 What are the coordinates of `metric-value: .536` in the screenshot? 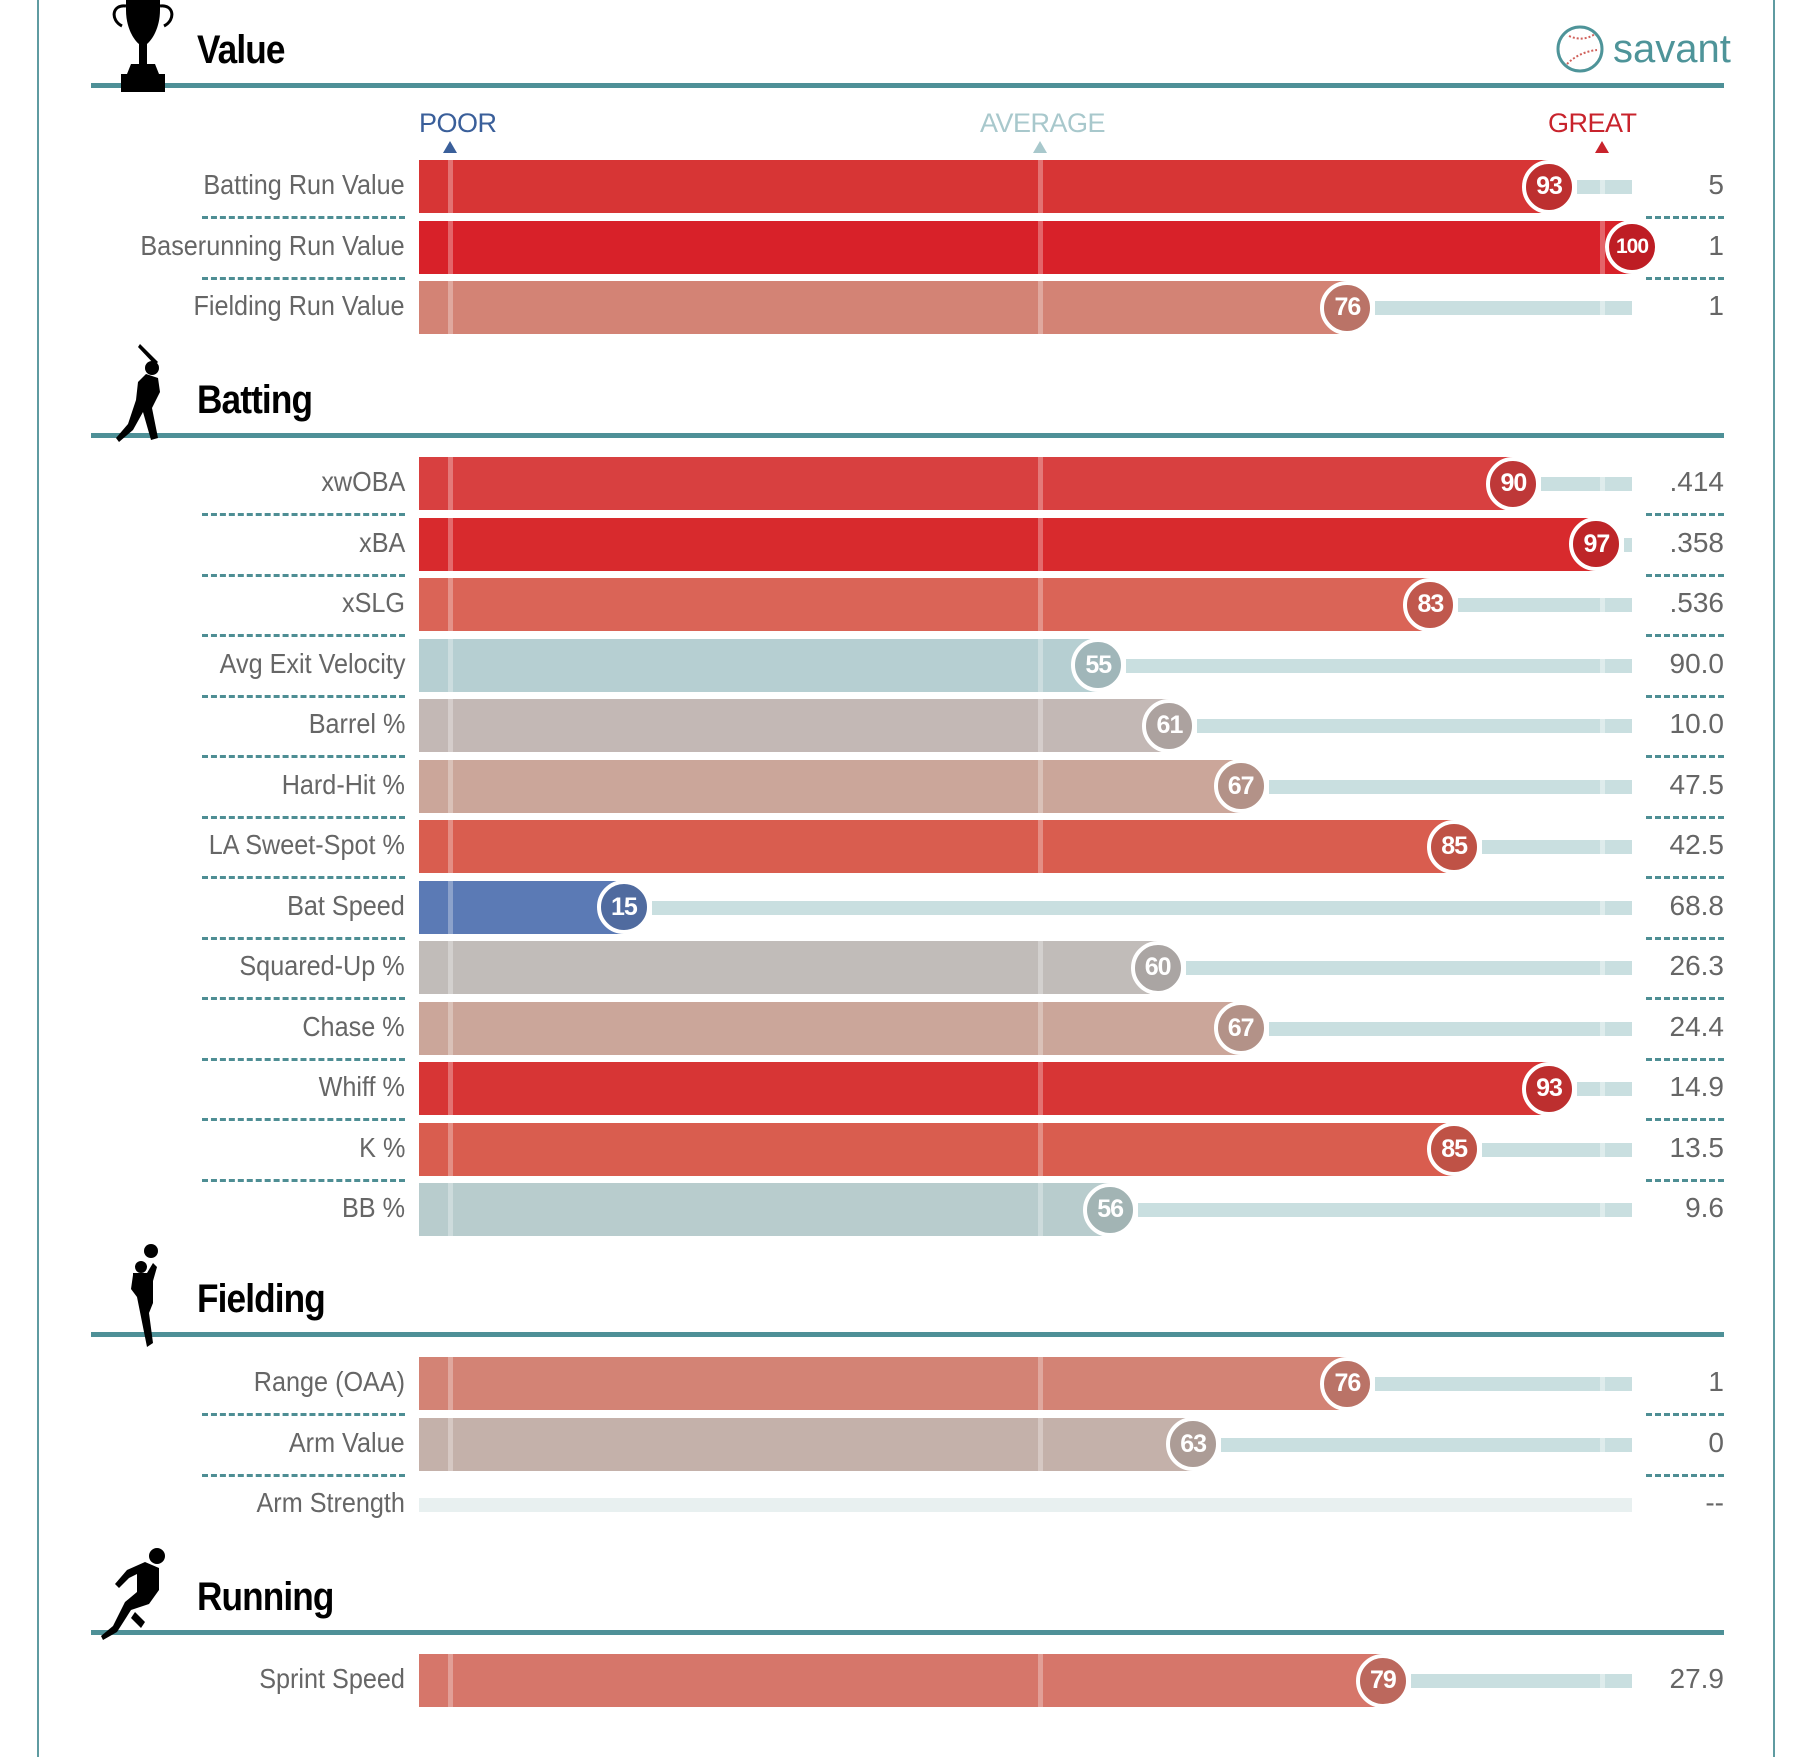 It's located at (1697, 602).